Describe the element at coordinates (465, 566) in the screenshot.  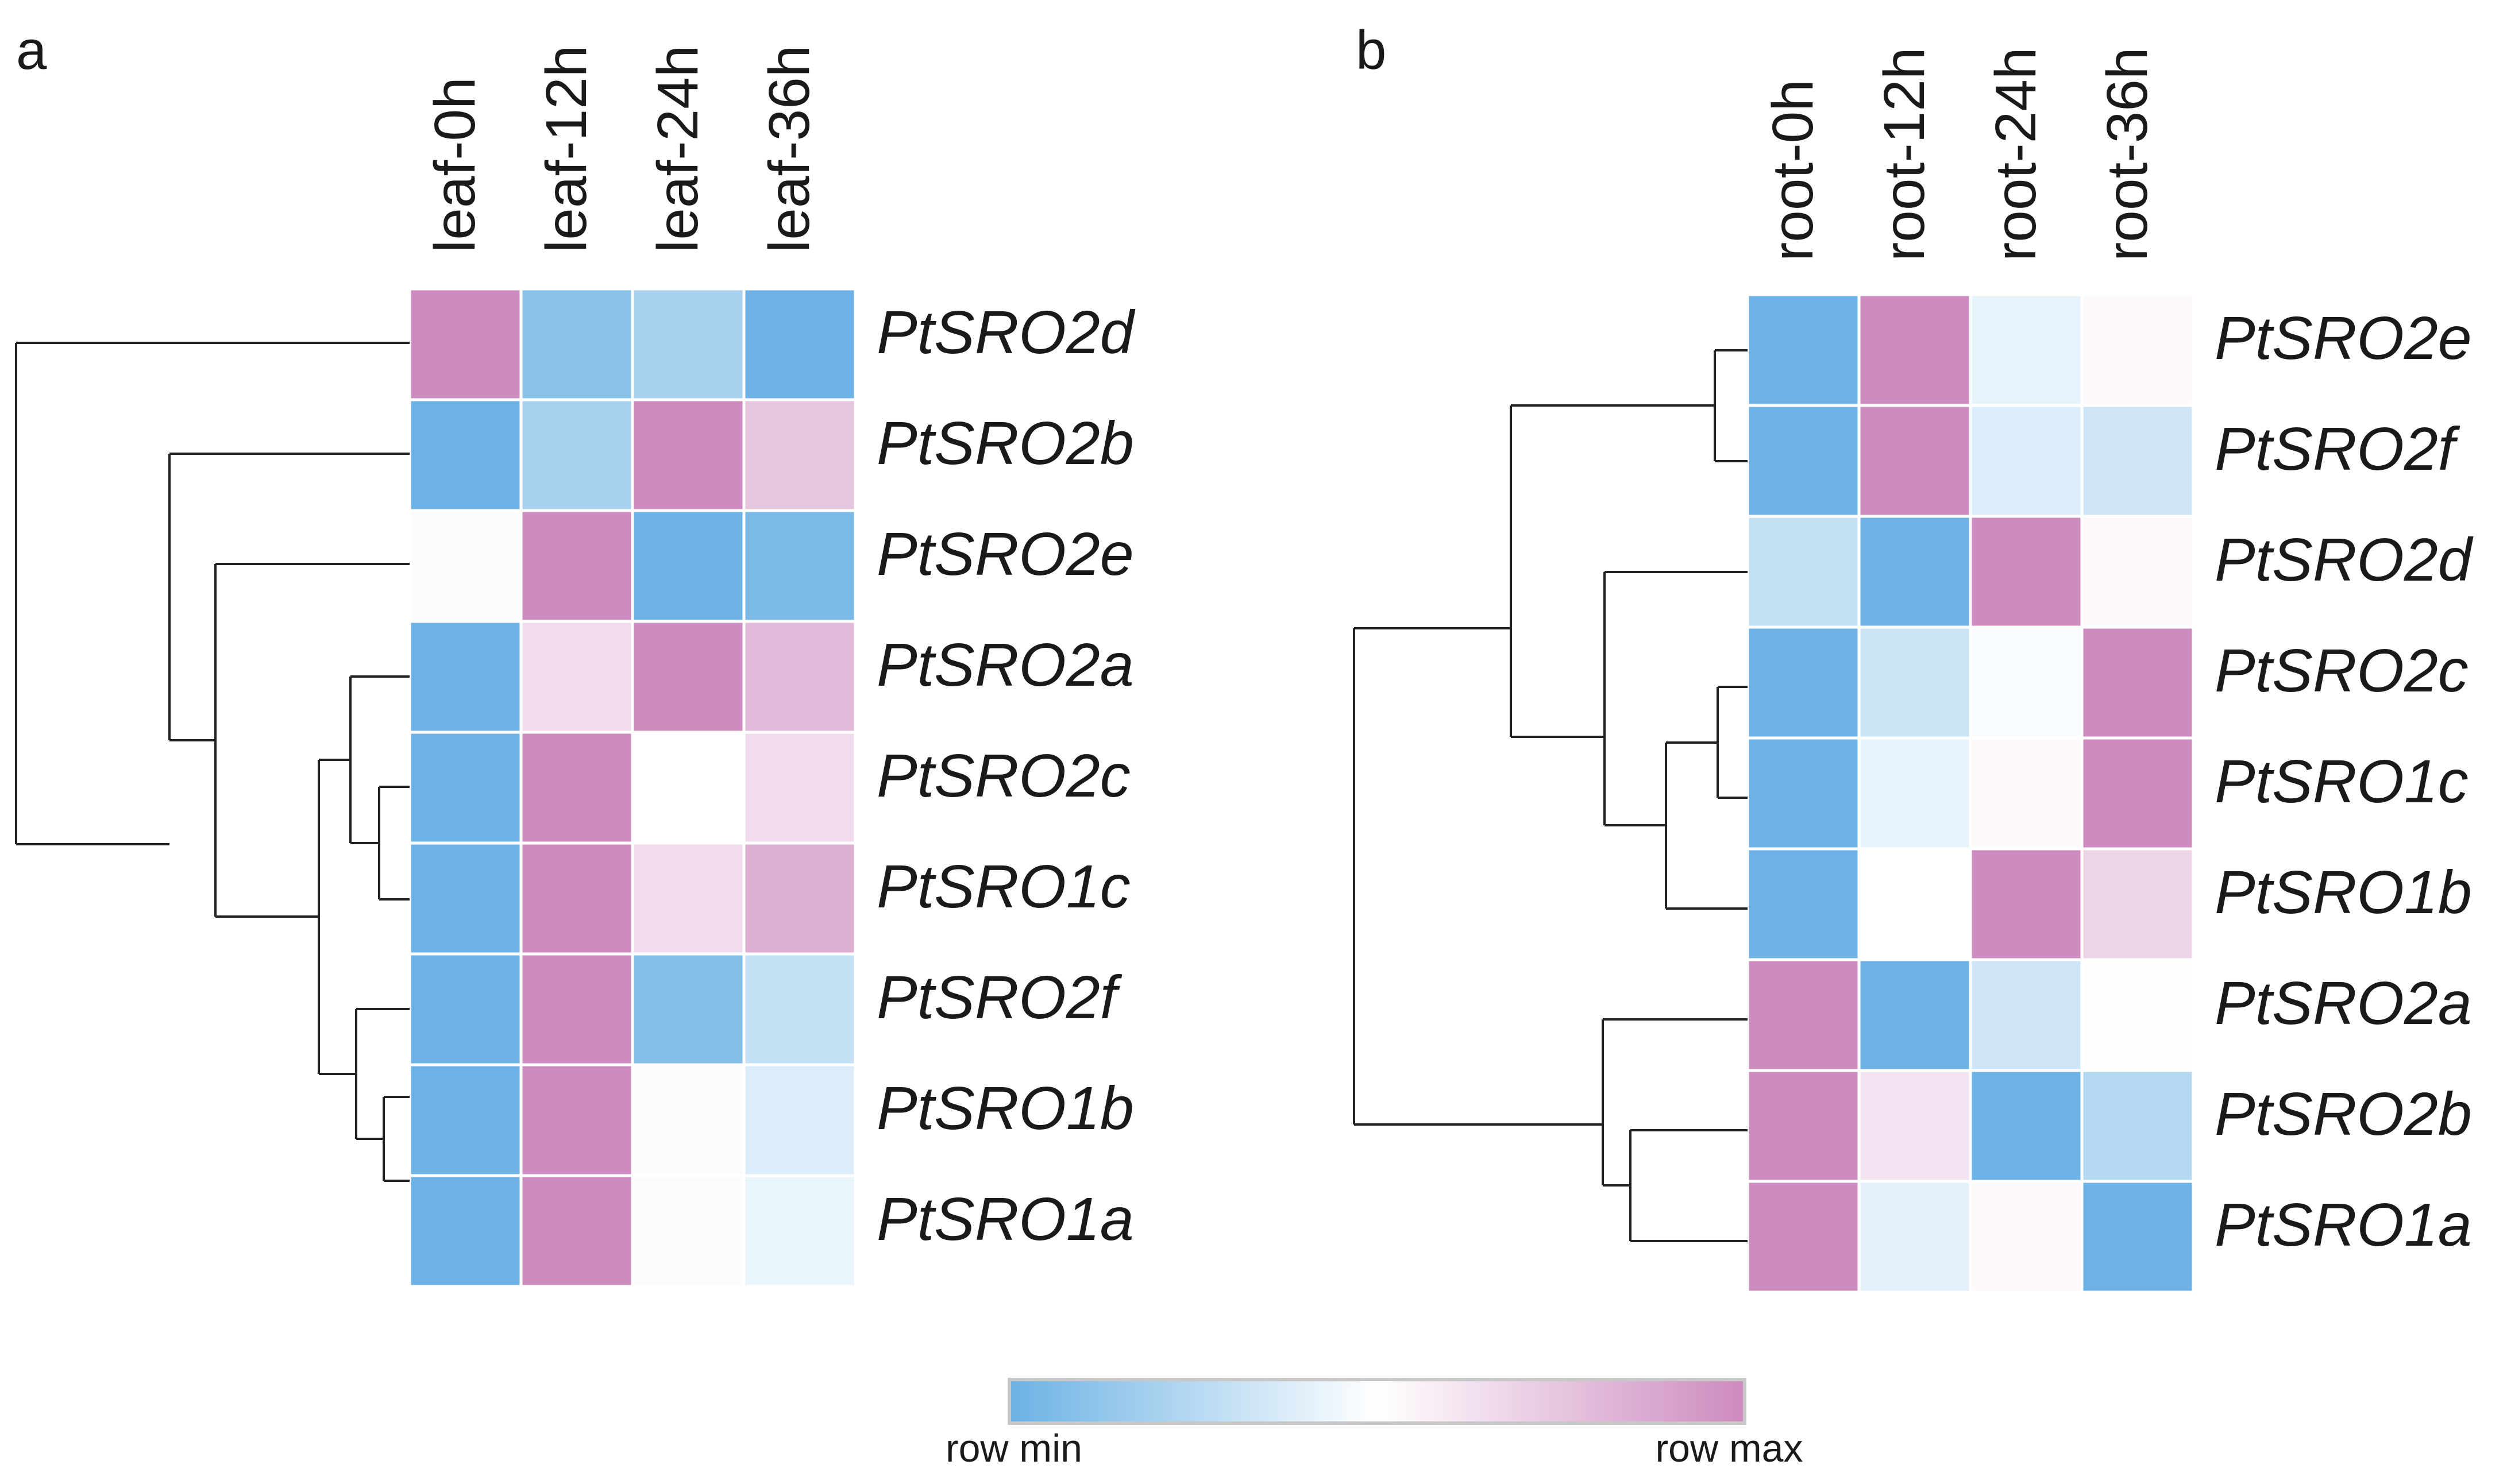
I see `cell-a-PtSRO2e-leaf-0h` at that location.